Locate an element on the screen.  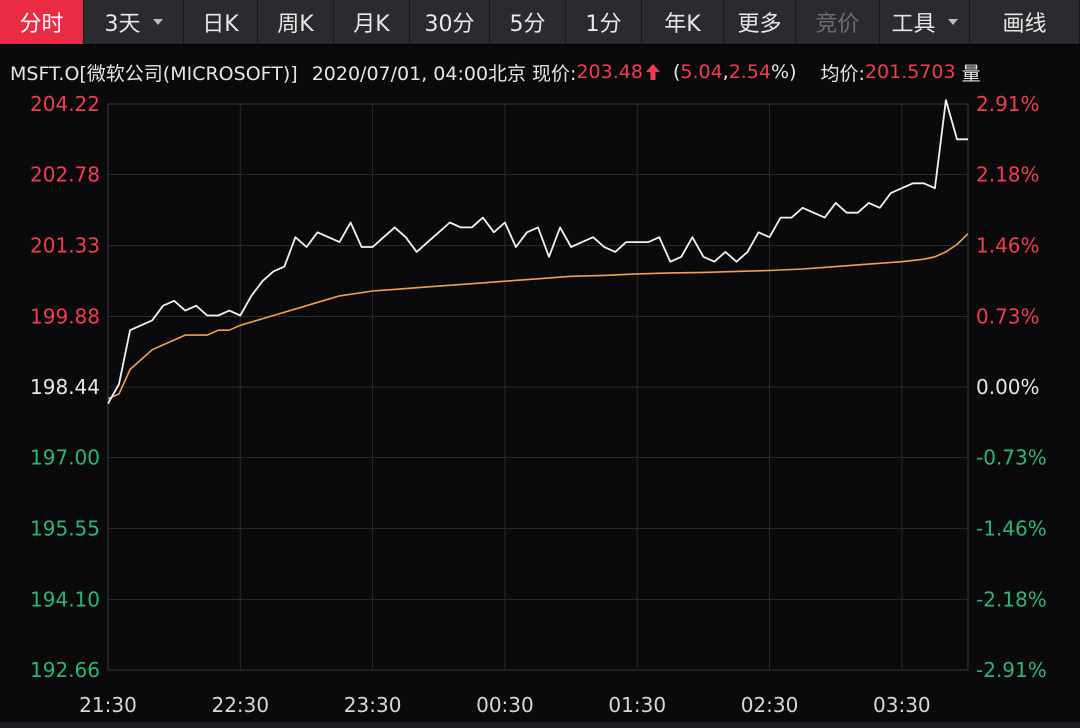
tab-draw-line-label: 画线 is located at coordinates (1024, 24).